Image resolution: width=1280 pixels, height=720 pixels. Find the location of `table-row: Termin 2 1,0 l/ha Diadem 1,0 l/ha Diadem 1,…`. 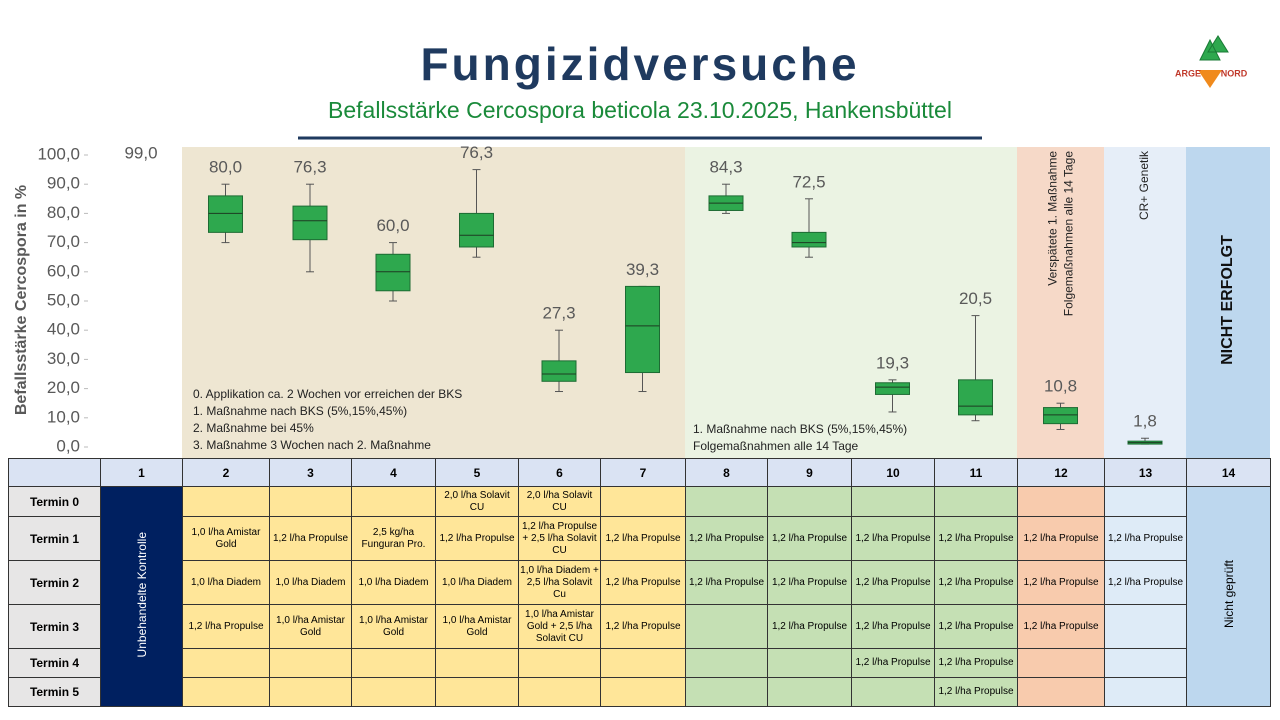

table-row: Termin 2 1,0 l/ha Diadem 1,0 l/ha Diadem 1,… is located at coordinates (639, 582).